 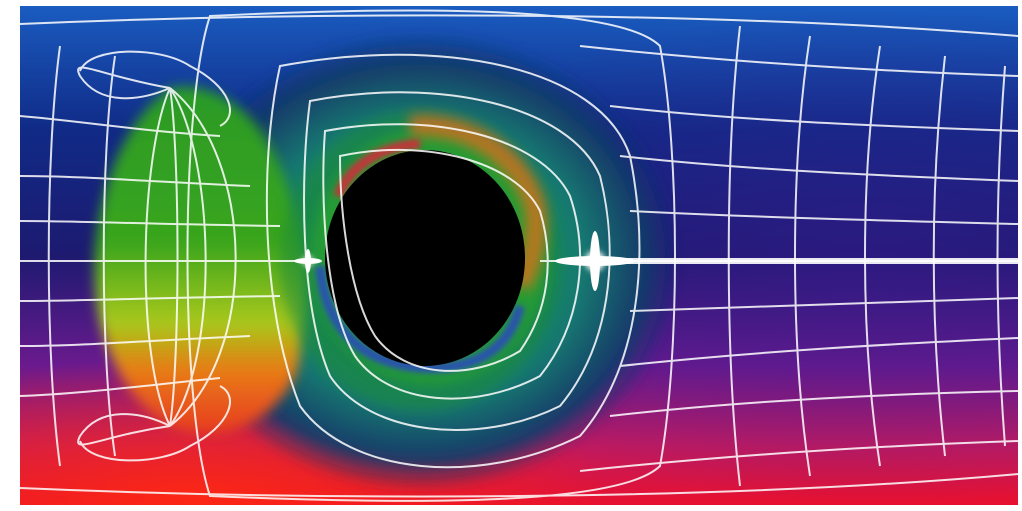 What do you see at coordinates (420, 319) in the screenshot?
I see `blue-rim` at bounding box center [420, 319].